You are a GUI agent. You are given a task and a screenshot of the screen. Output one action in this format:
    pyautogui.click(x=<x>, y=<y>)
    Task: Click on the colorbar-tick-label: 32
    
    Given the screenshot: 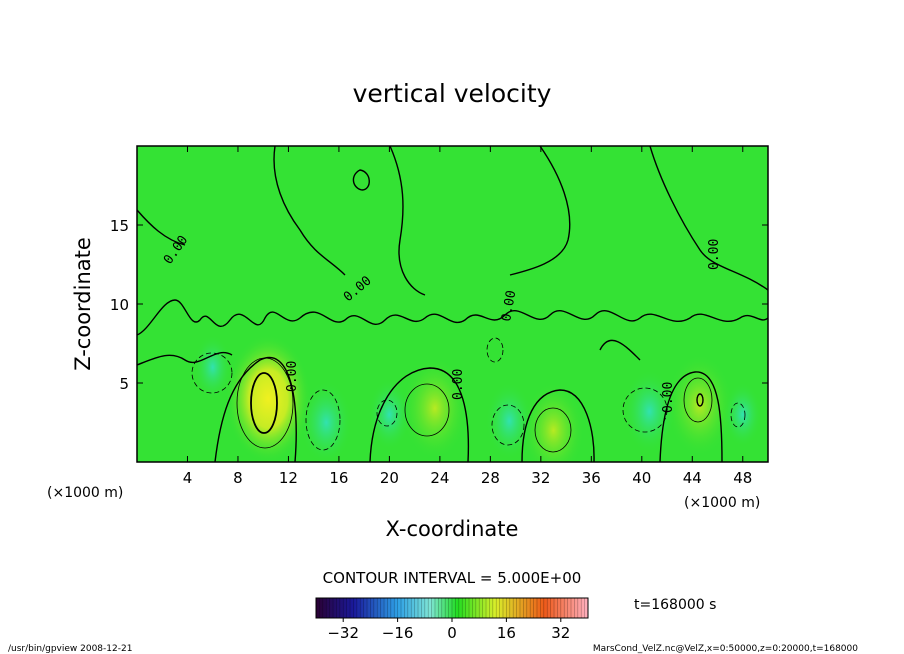 What is the action you would take?
    pyautogui.click(x=560, y=633)
    